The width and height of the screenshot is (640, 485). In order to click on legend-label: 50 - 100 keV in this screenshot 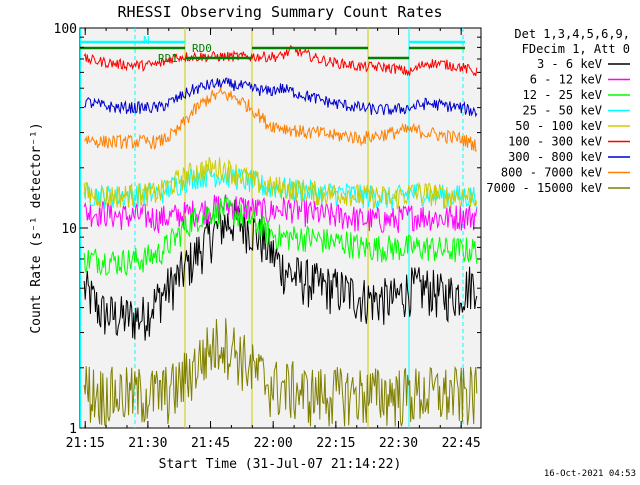, I will do `click(558, 126)`.